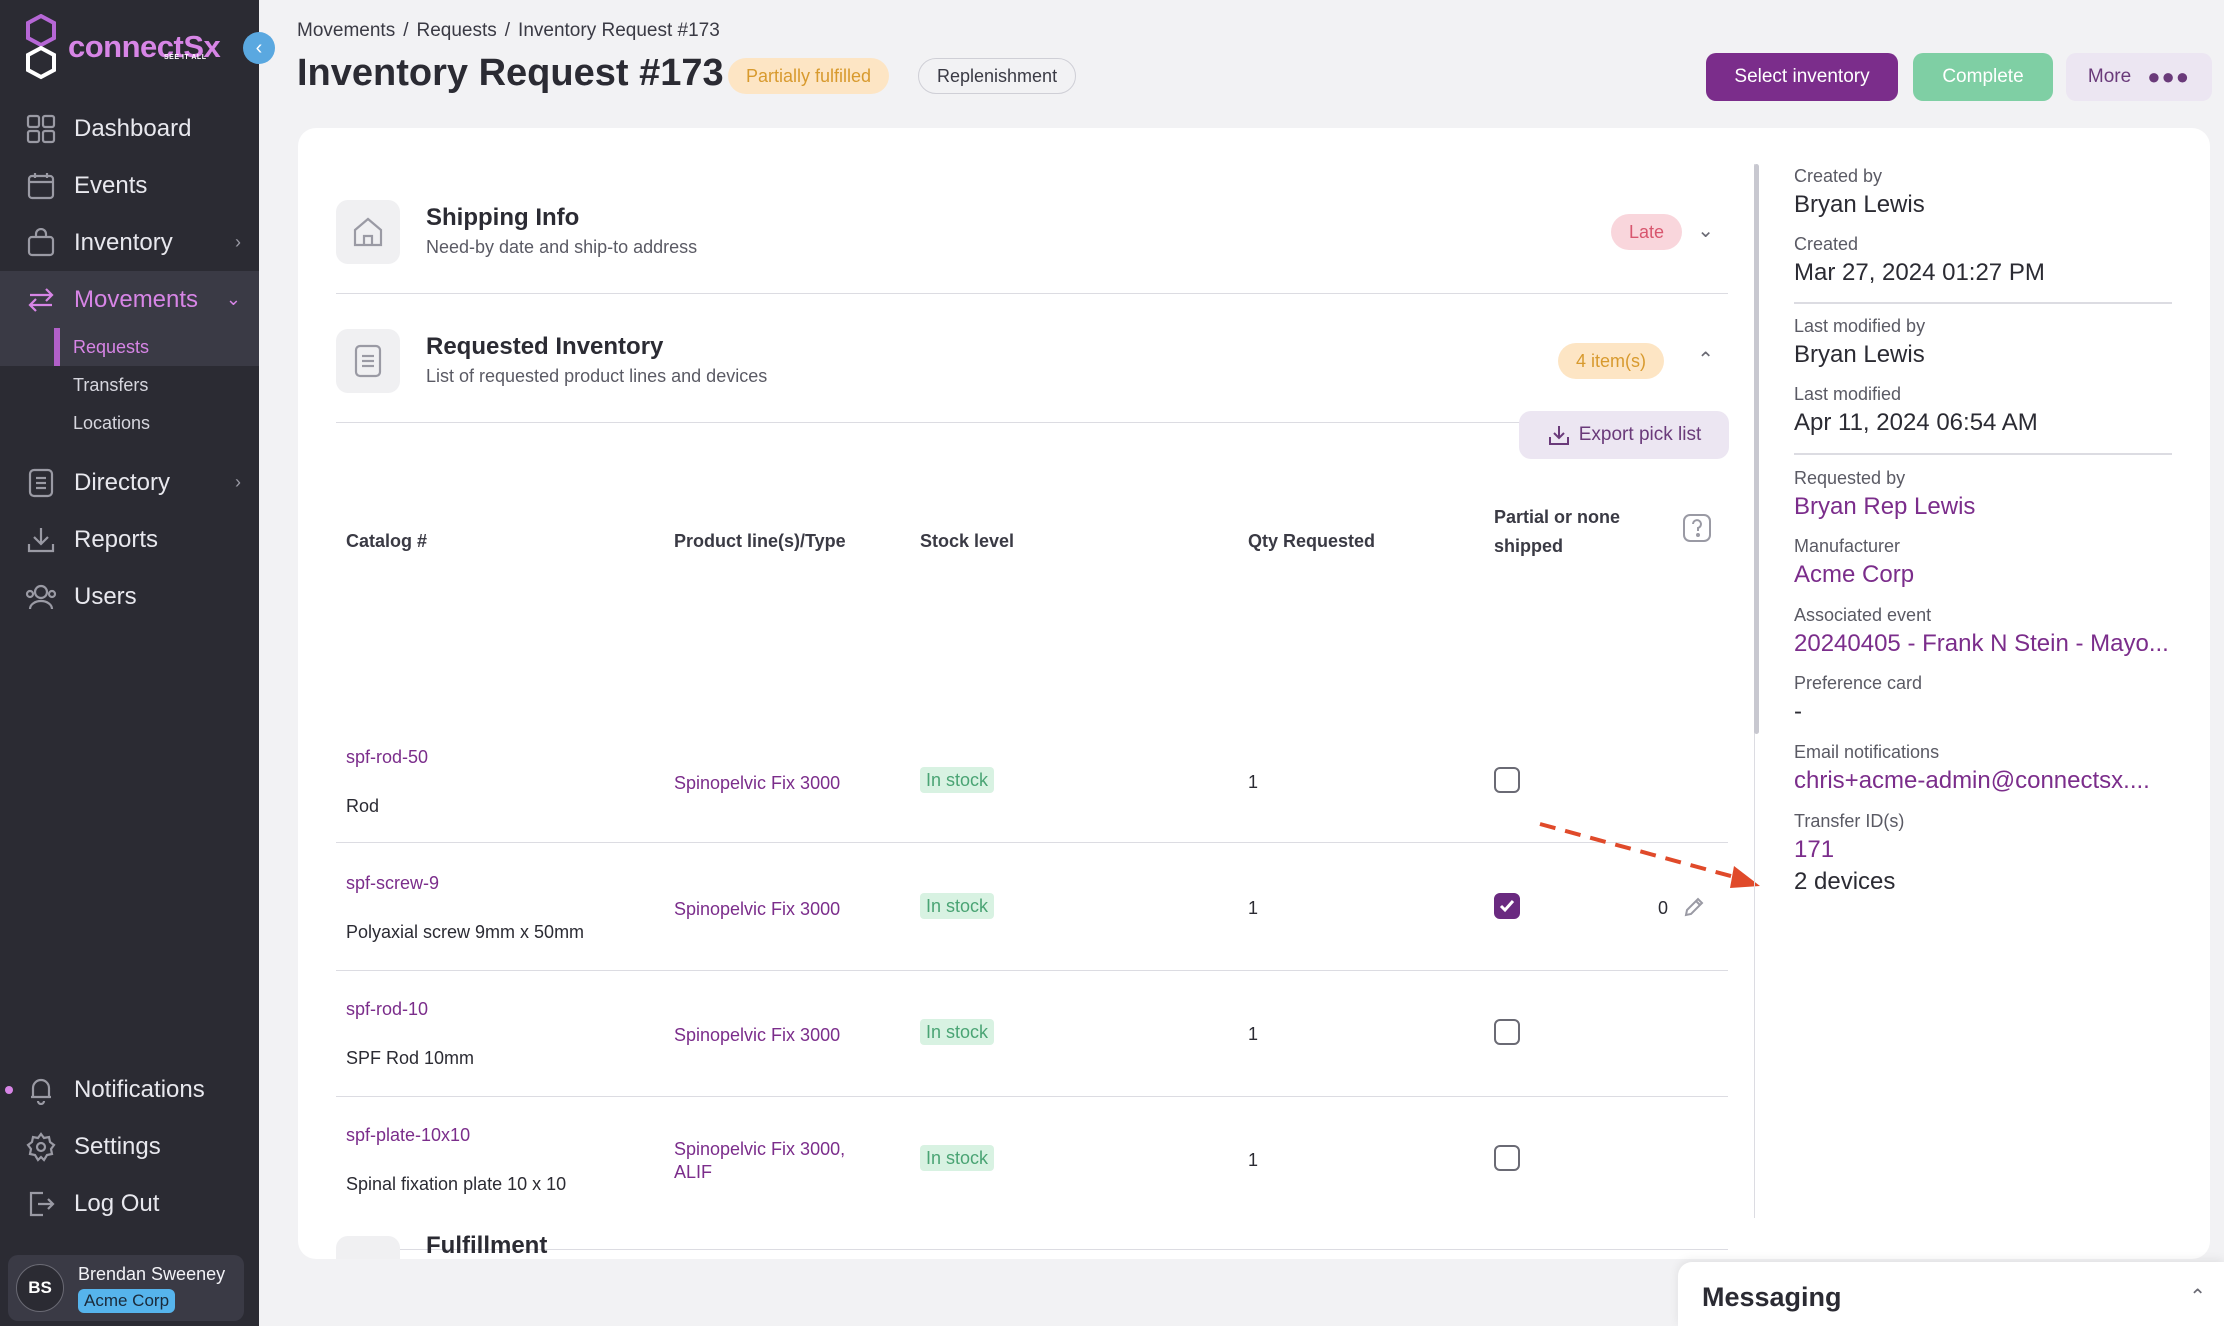  I want to click on home-icon, so click(368, 232).